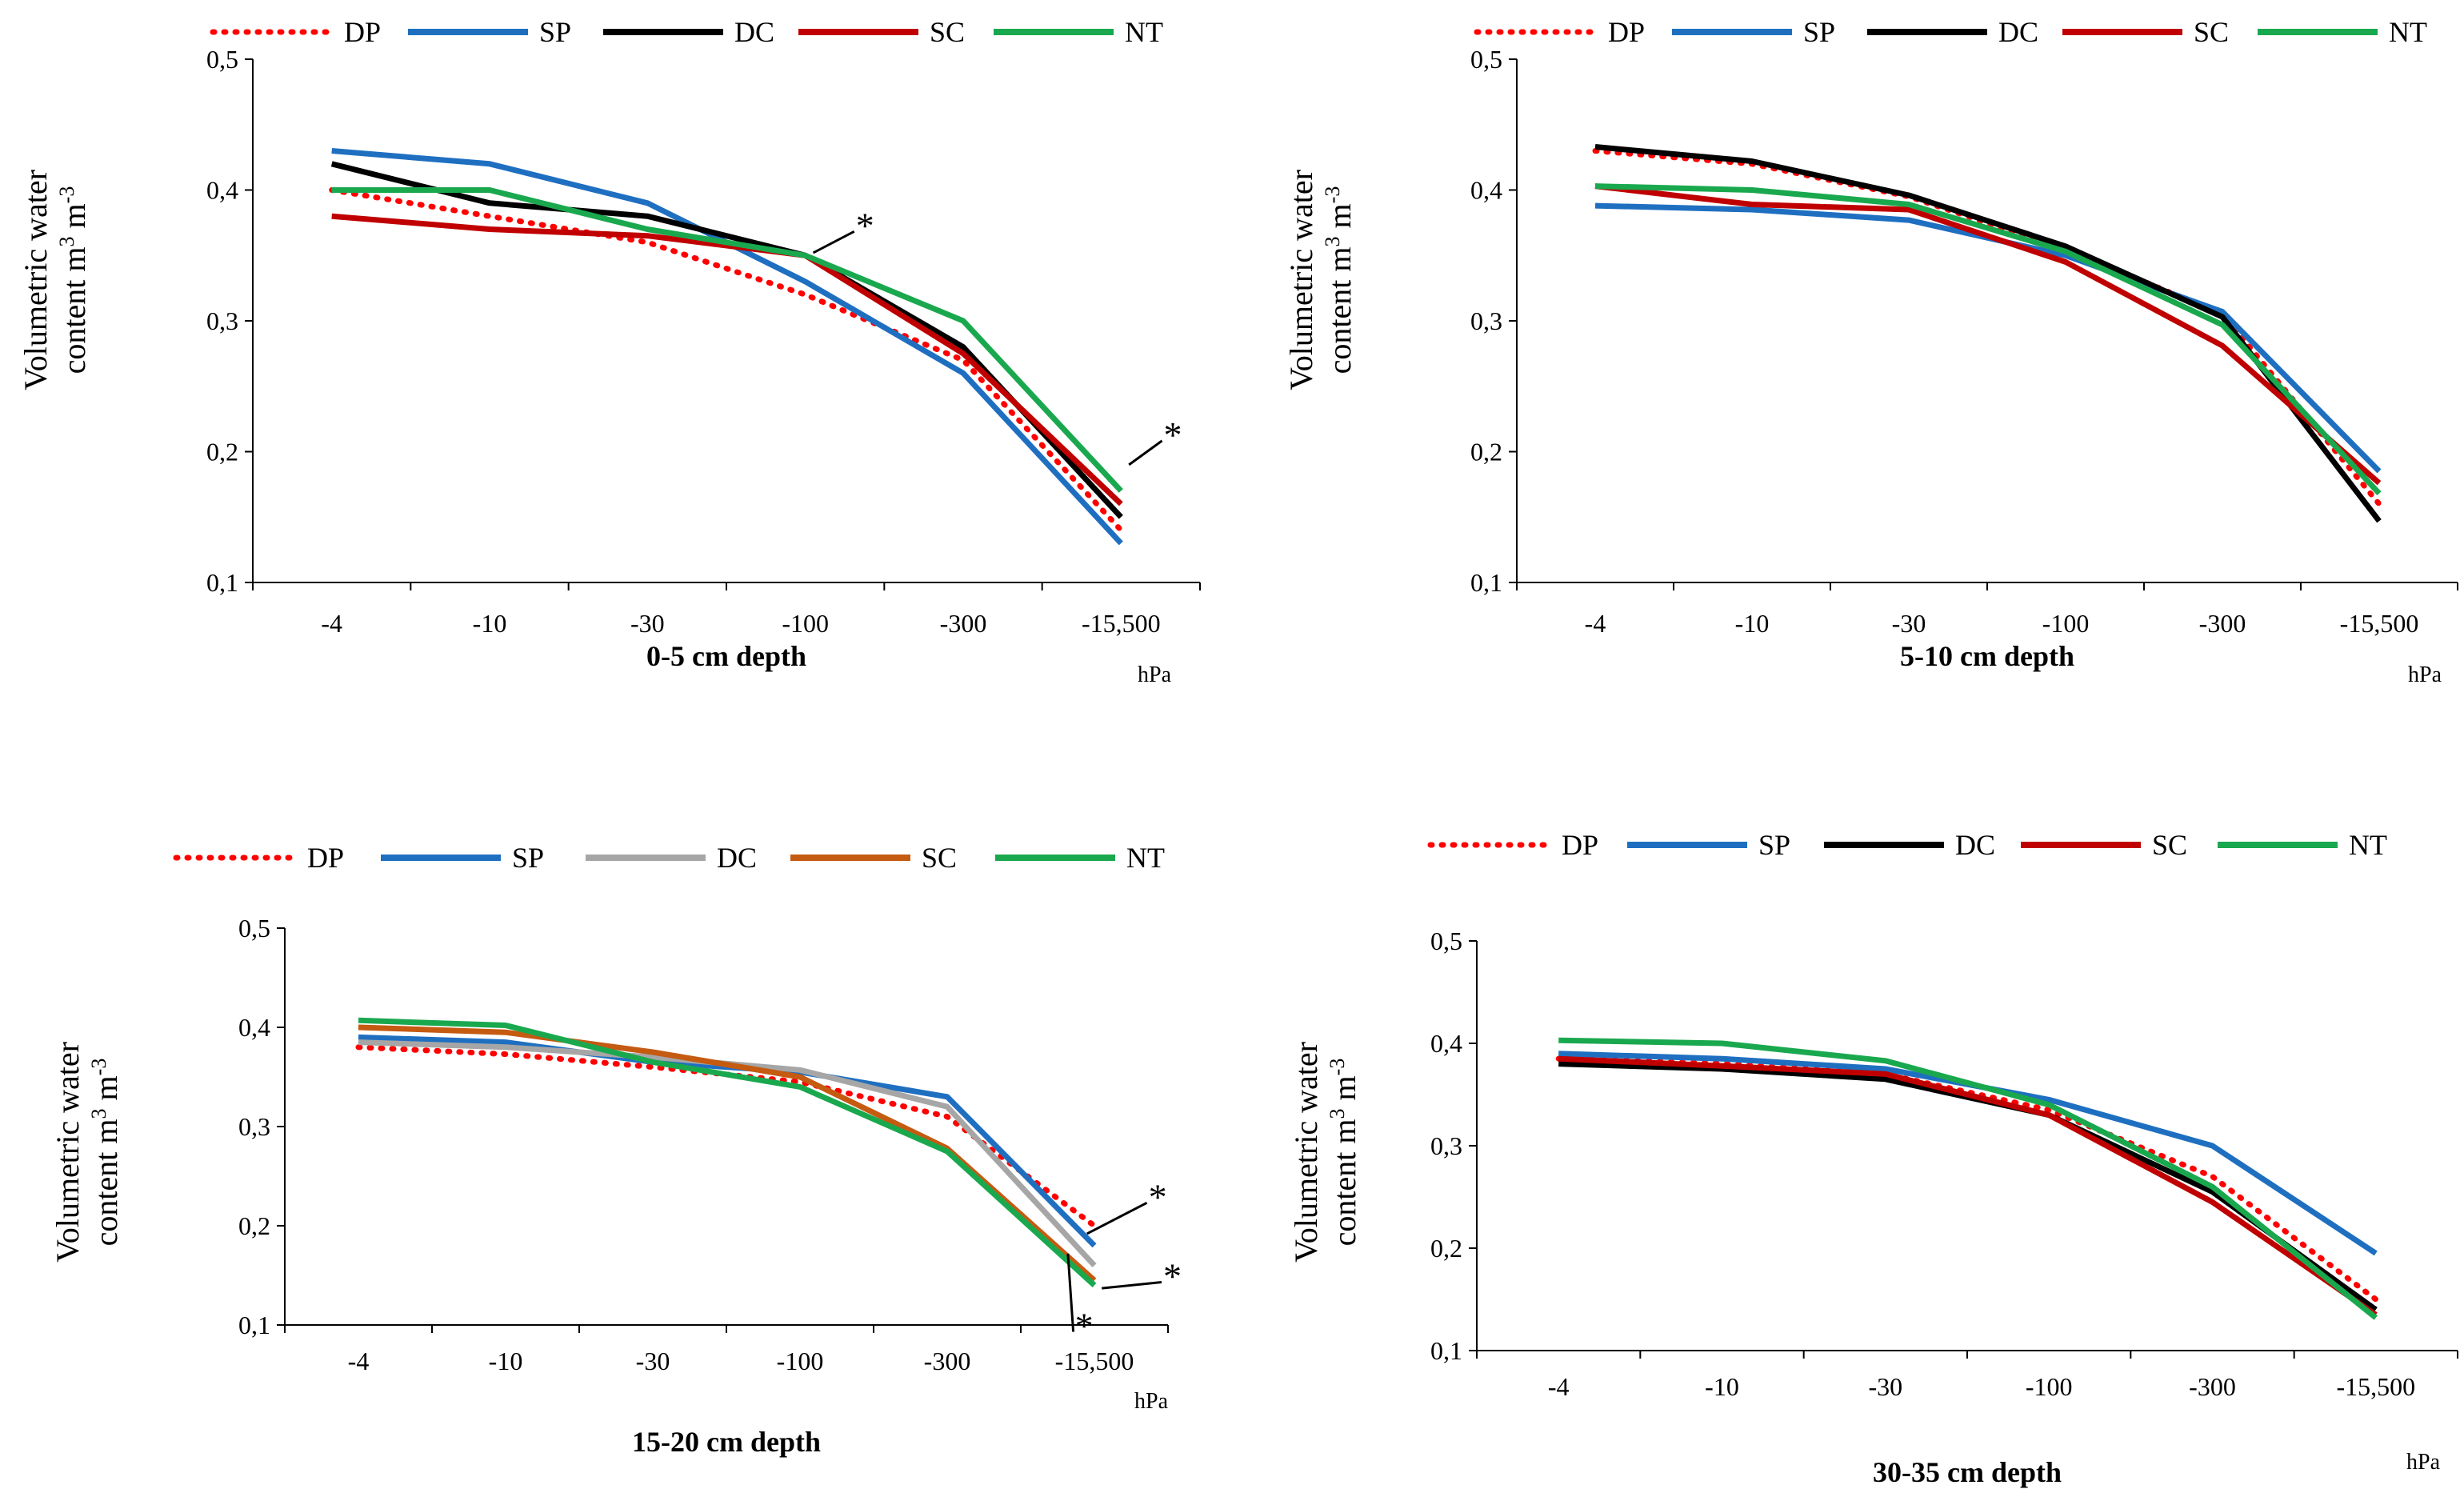 The image size is (2464, 1493). What do you see at coordinates (1121, 623) in the screenshot?
I see `x-tick-label: -15,500` at bounding box center [1121, 623].